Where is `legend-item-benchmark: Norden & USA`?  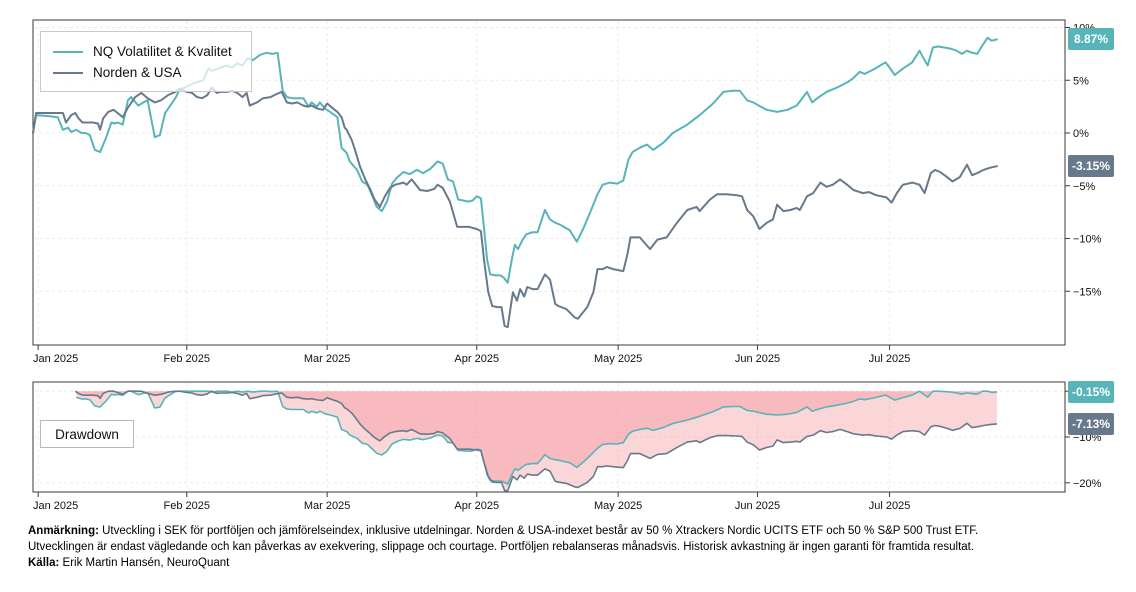
legend-item-benchmark: Norden & USA is located at coordinates (146, 72).